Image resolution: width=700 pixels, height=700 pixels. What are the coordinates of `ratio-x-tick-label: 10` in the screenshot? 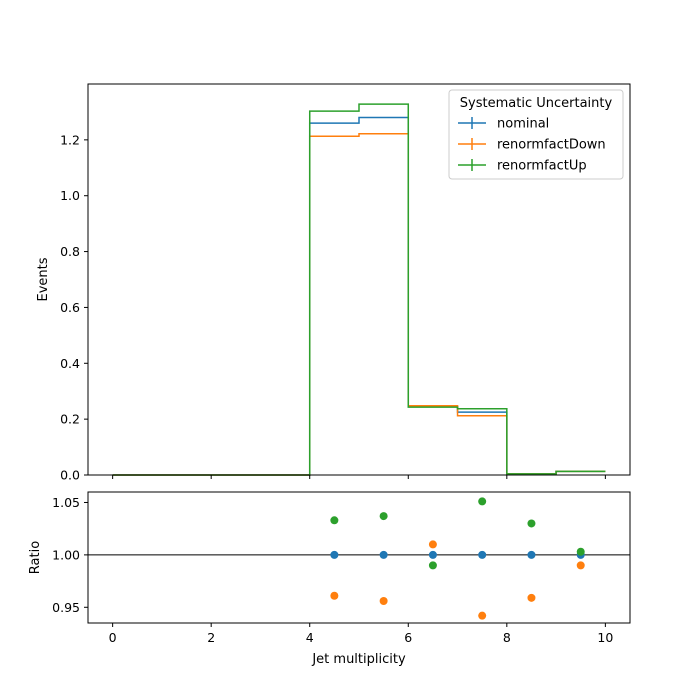 It's located at (605, 637).